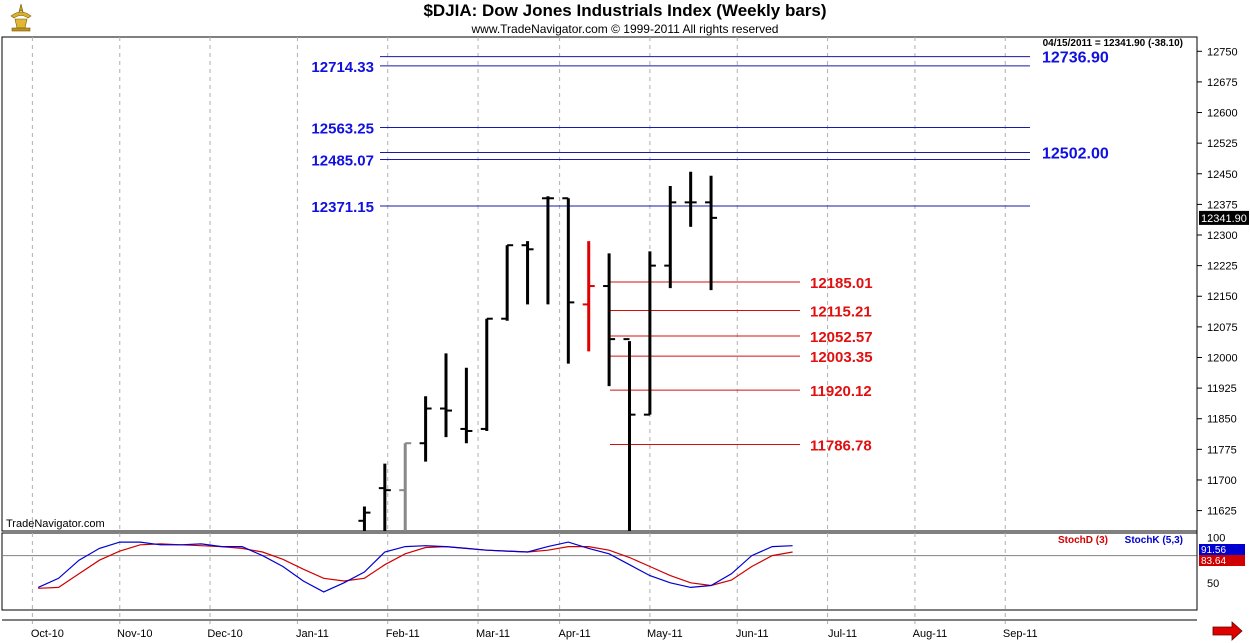  I want to click on legend-stochD: StochD (3), so click(1083, 540).